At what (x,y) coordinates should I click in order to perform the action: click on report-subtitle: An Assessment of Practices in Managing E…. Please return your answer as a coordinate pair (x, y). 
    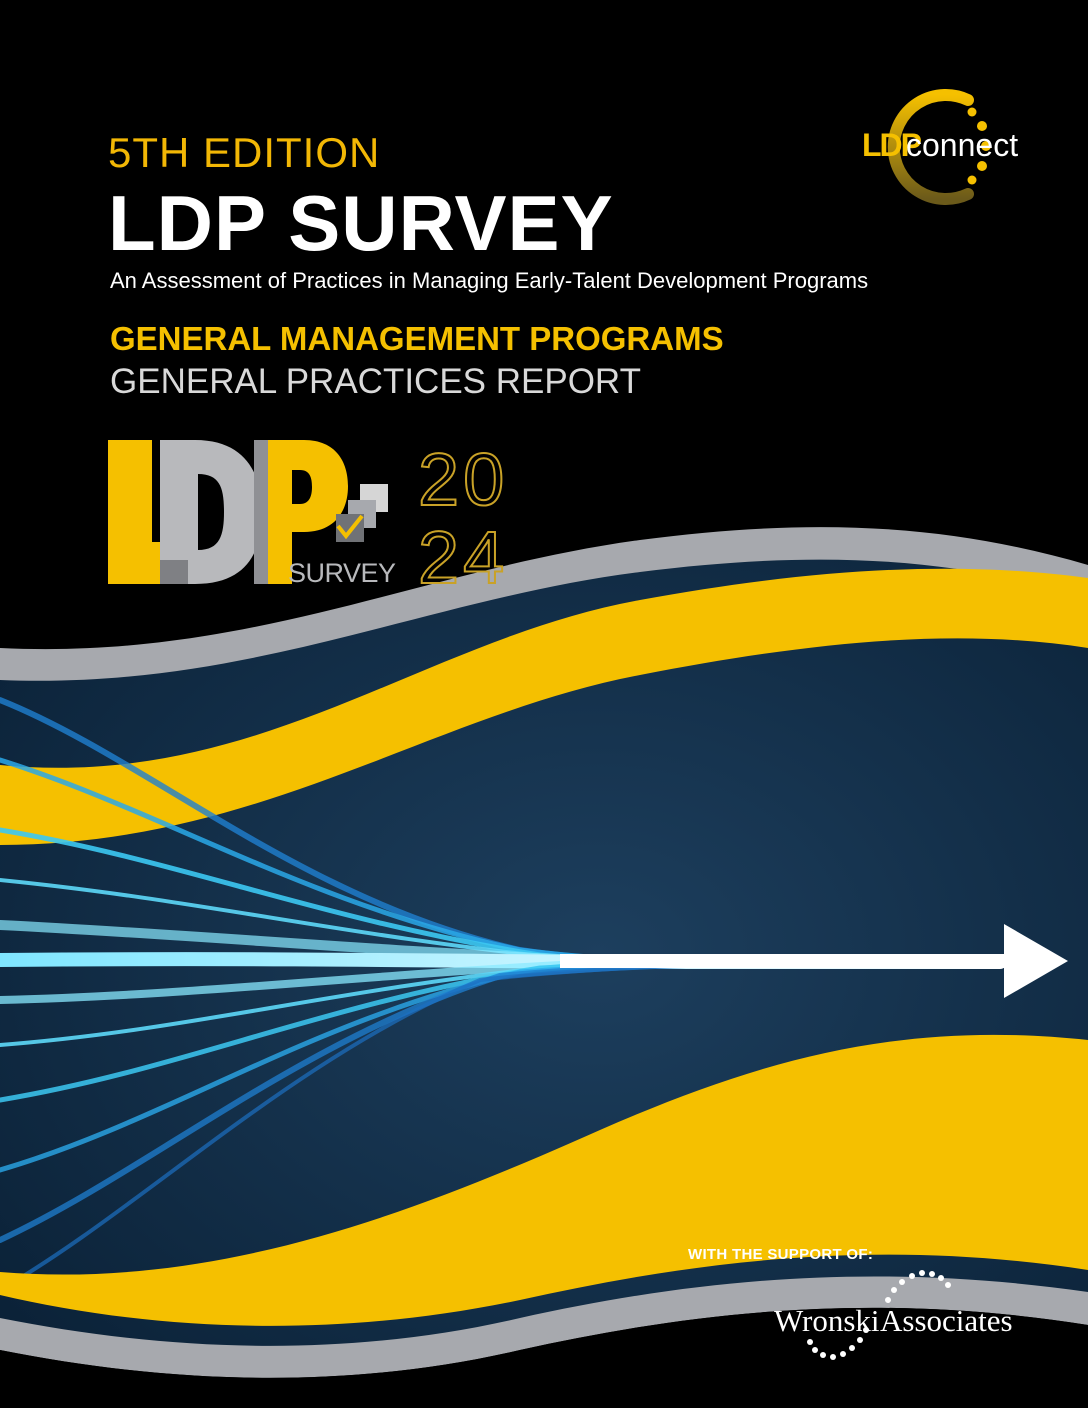
    Looking at the image, I should click on (489, 280).